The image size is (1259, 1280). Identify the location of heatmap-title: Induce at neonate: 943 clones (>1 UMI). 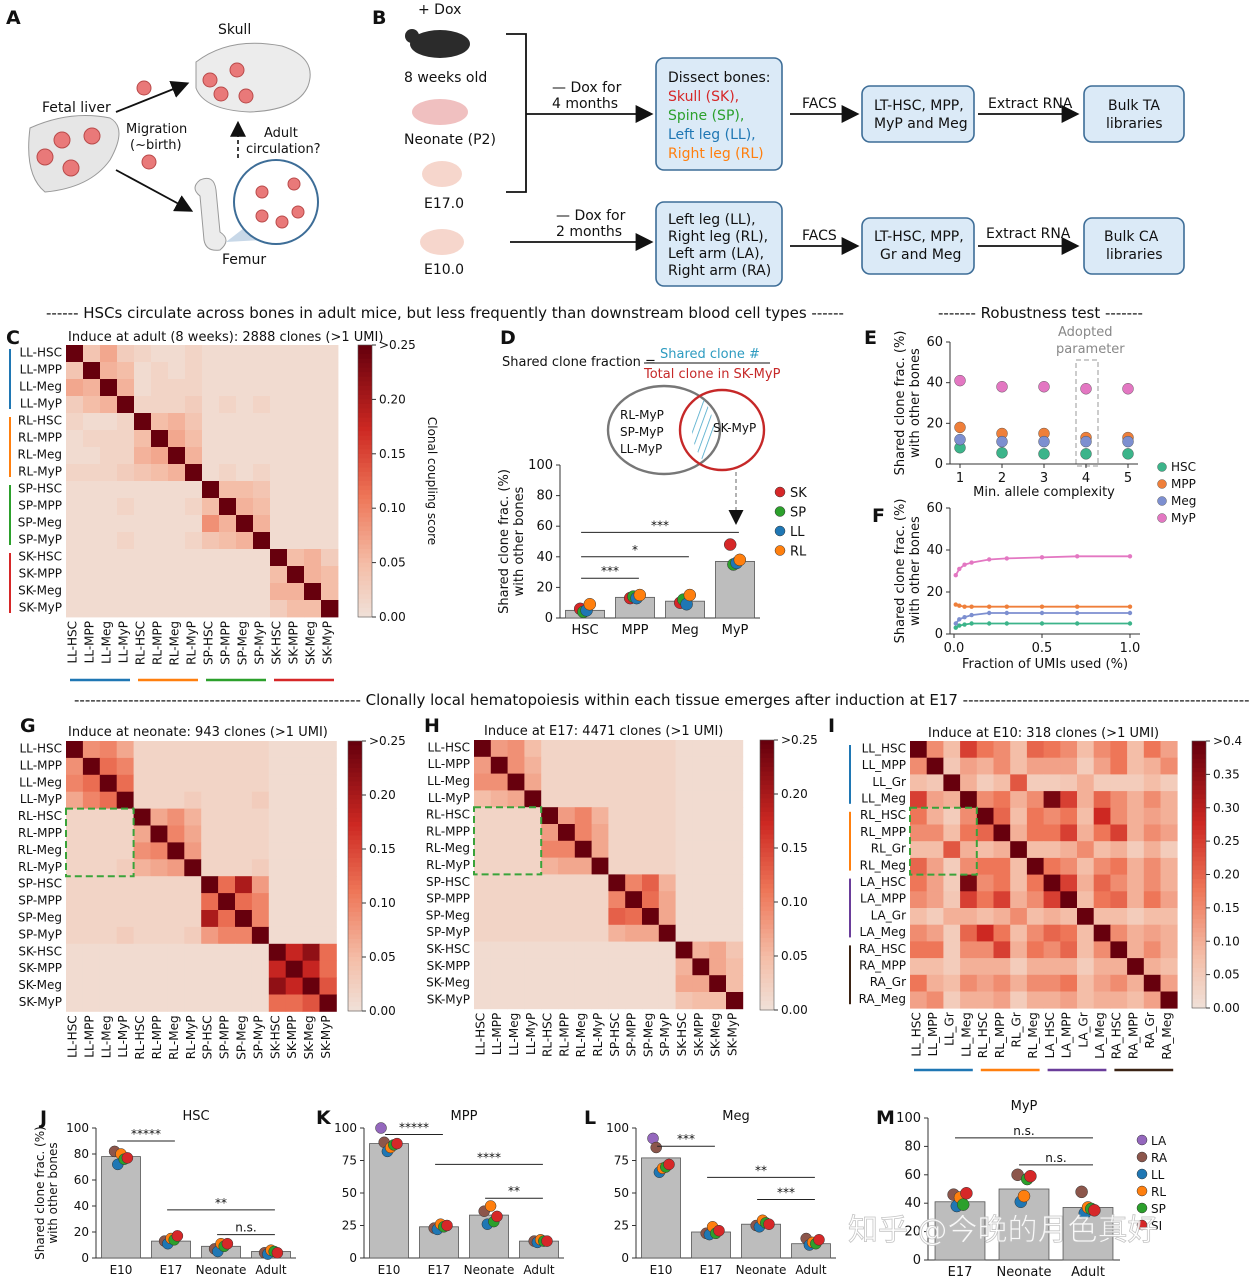
(198, 732).